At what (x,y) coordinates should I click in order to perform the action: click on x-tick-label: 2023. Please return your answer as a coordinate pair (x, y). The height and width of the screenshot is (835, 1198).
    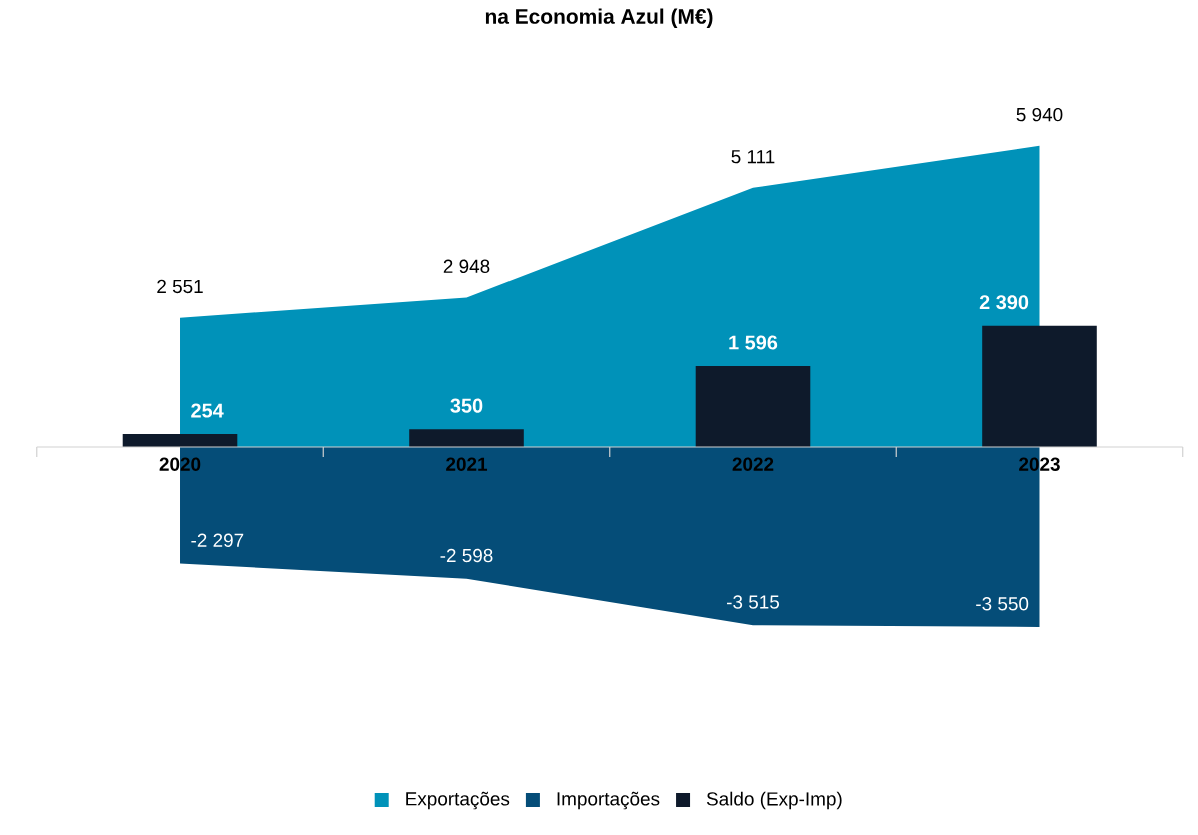
    Looking at the image, I should click on (1039, 464).